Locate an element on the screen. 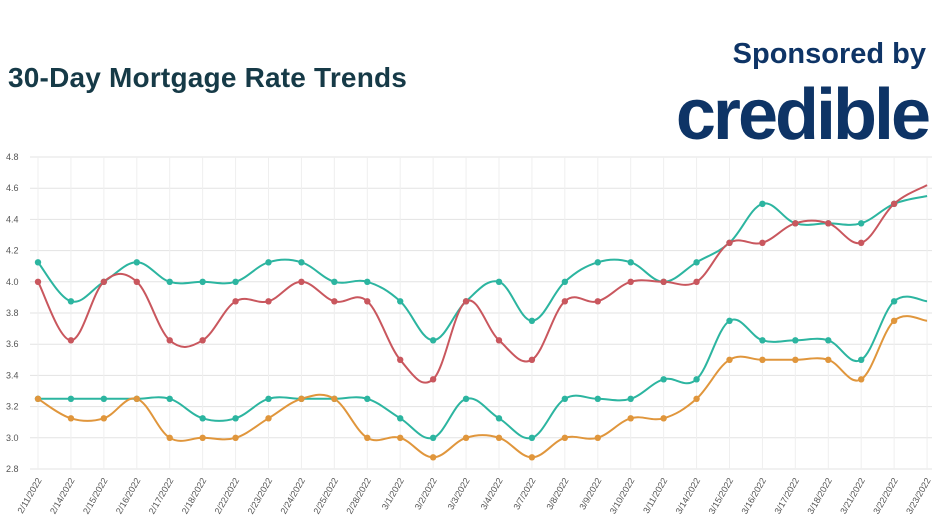  x-tick-label: 3/2/2022 is located at coordinates (426, 493).